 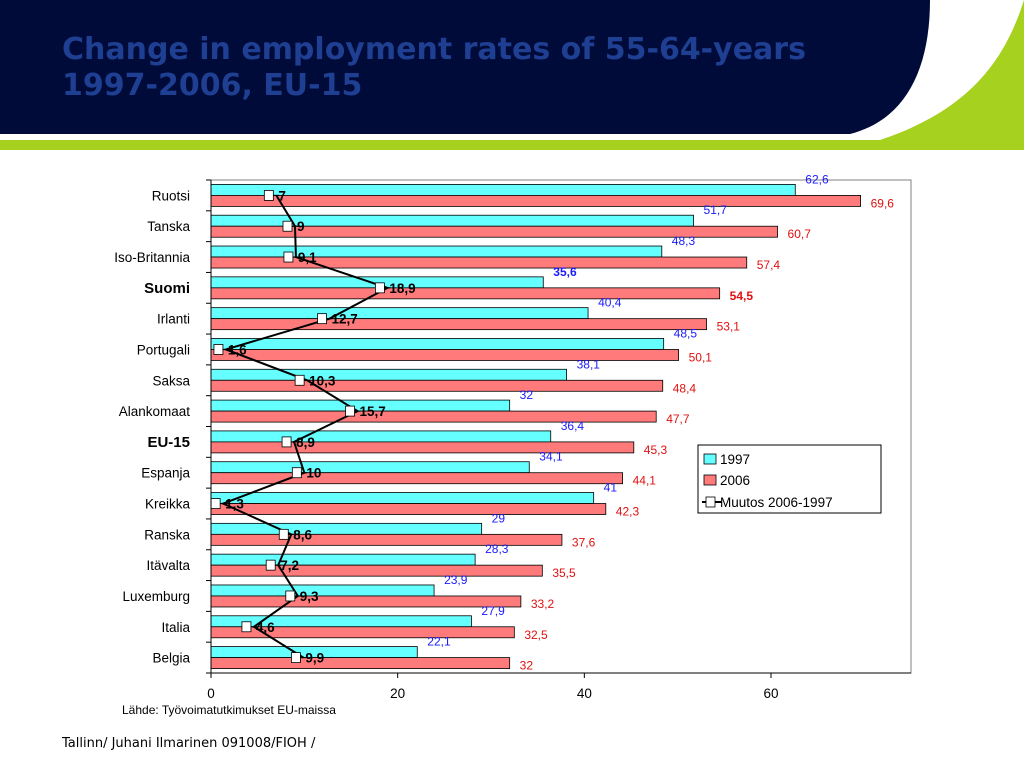 What do you see at coordinates (345, 319) in the screenshot?
I see `change-label: 12,7` at bounding box center [345, 319].